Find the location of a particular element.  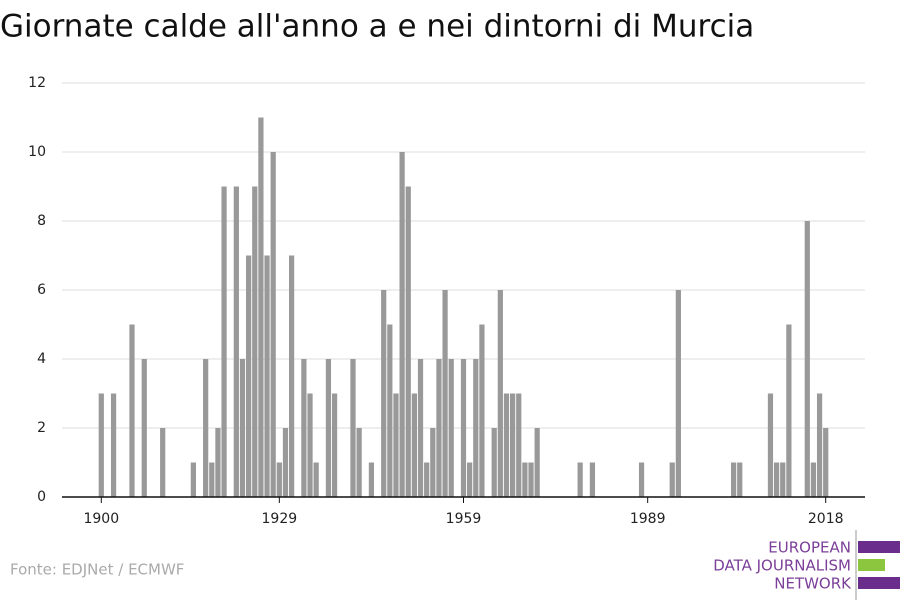

y-tick-label: 2 is located at coordinates (41, 428).